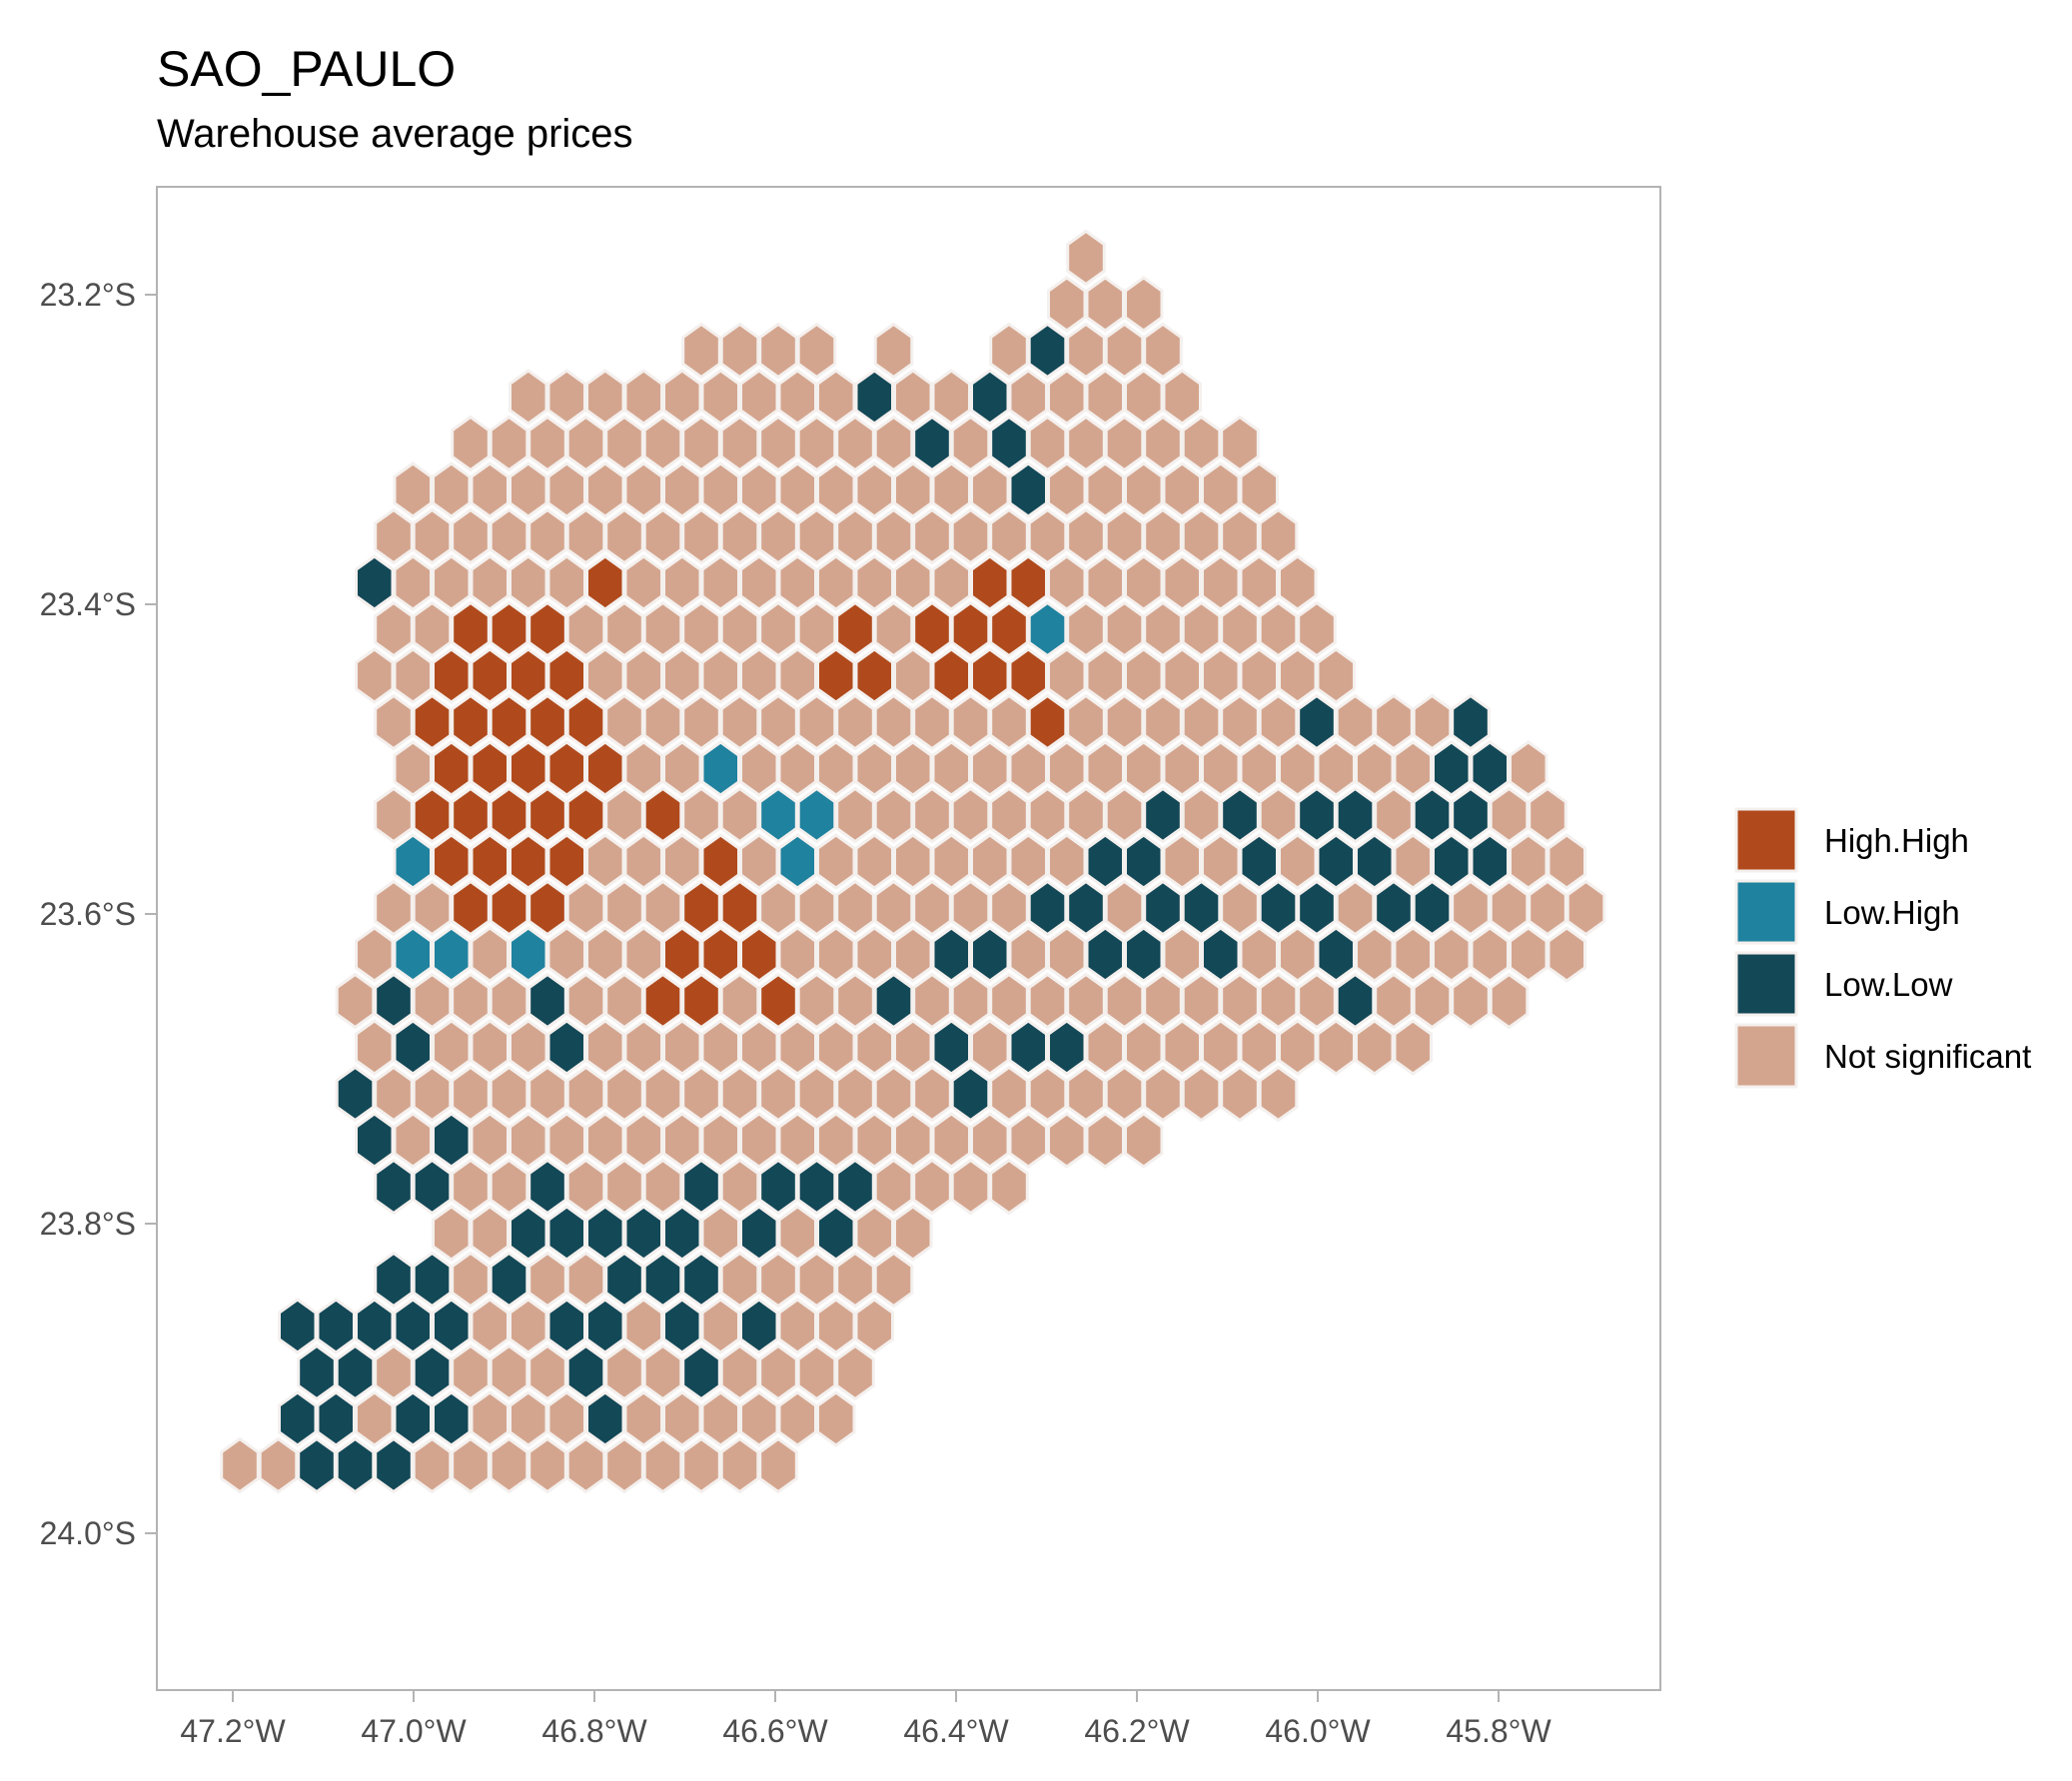 The width and height of the screenshot is (2072, 1781). I want to click on map-subtitle: Warehouse average prices, so click(395, 134).